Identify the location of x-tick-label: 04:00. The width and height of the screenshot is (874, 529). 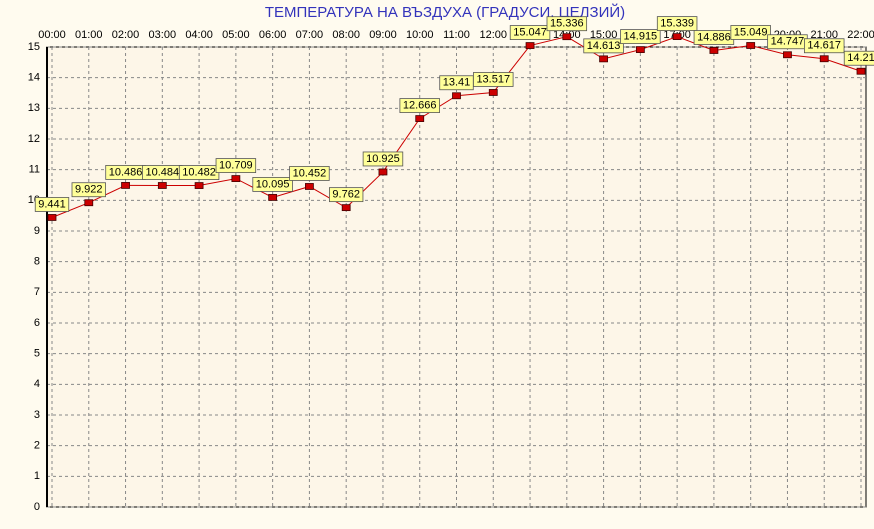
(199, 35).